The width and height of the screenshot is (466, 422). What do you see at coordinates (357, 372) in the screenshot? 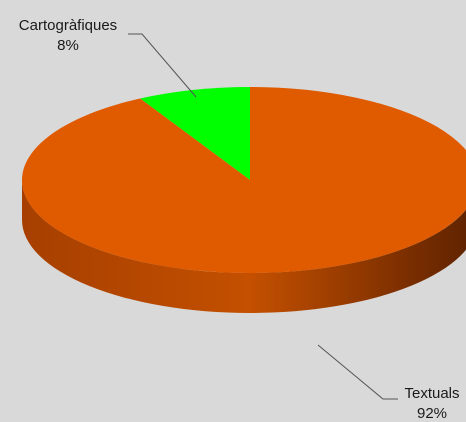
I see `leader-line-textuals` at bounding box center [357, 372].